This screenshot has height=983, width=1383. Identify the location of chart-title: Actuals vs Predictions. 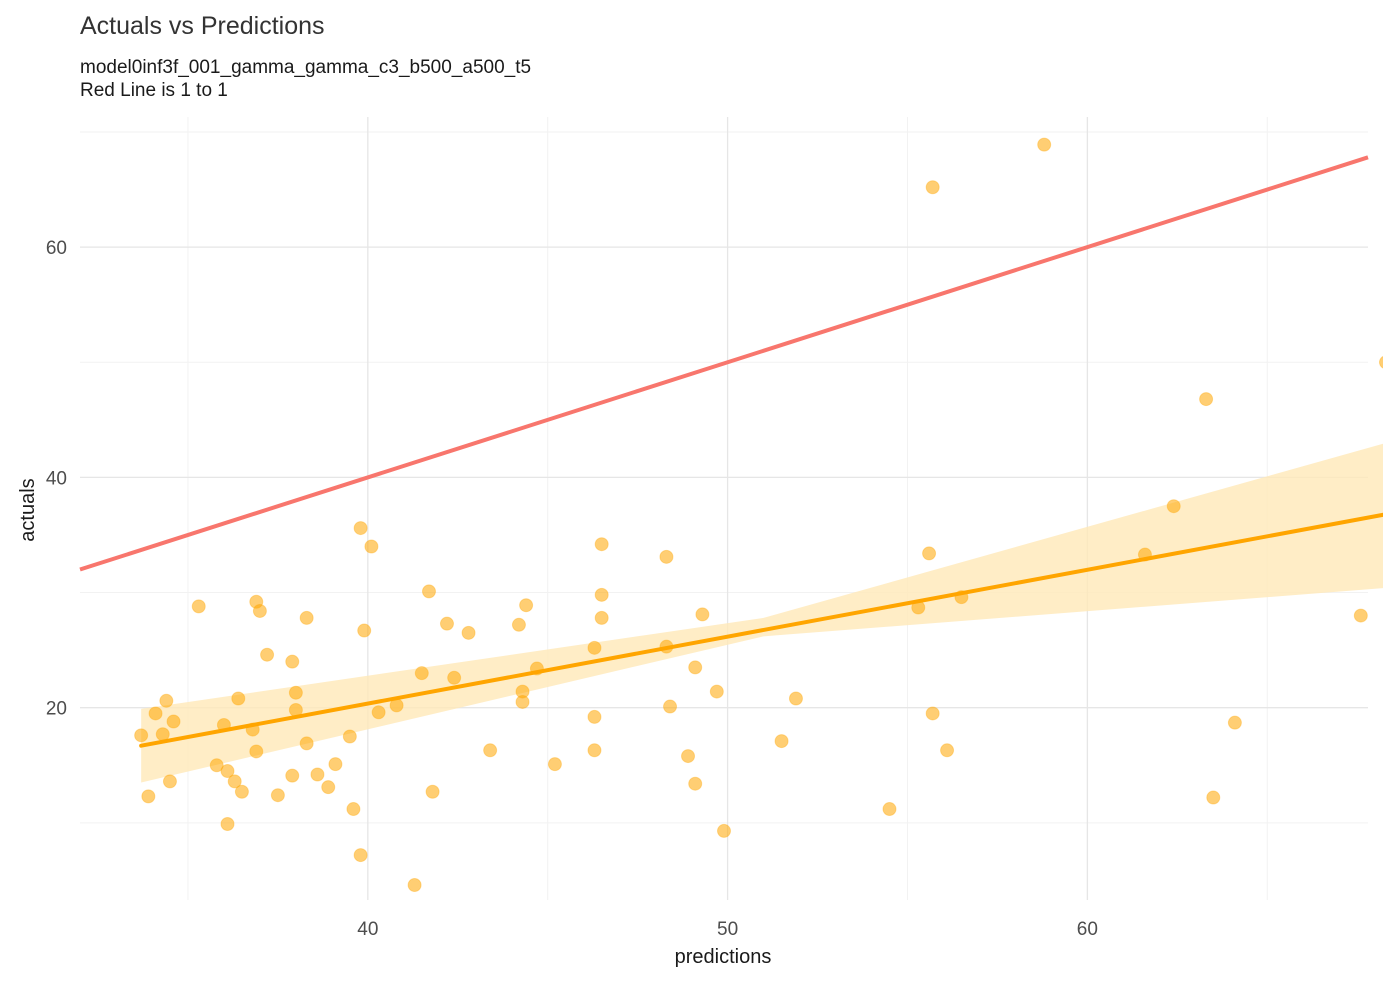
(202, 26).